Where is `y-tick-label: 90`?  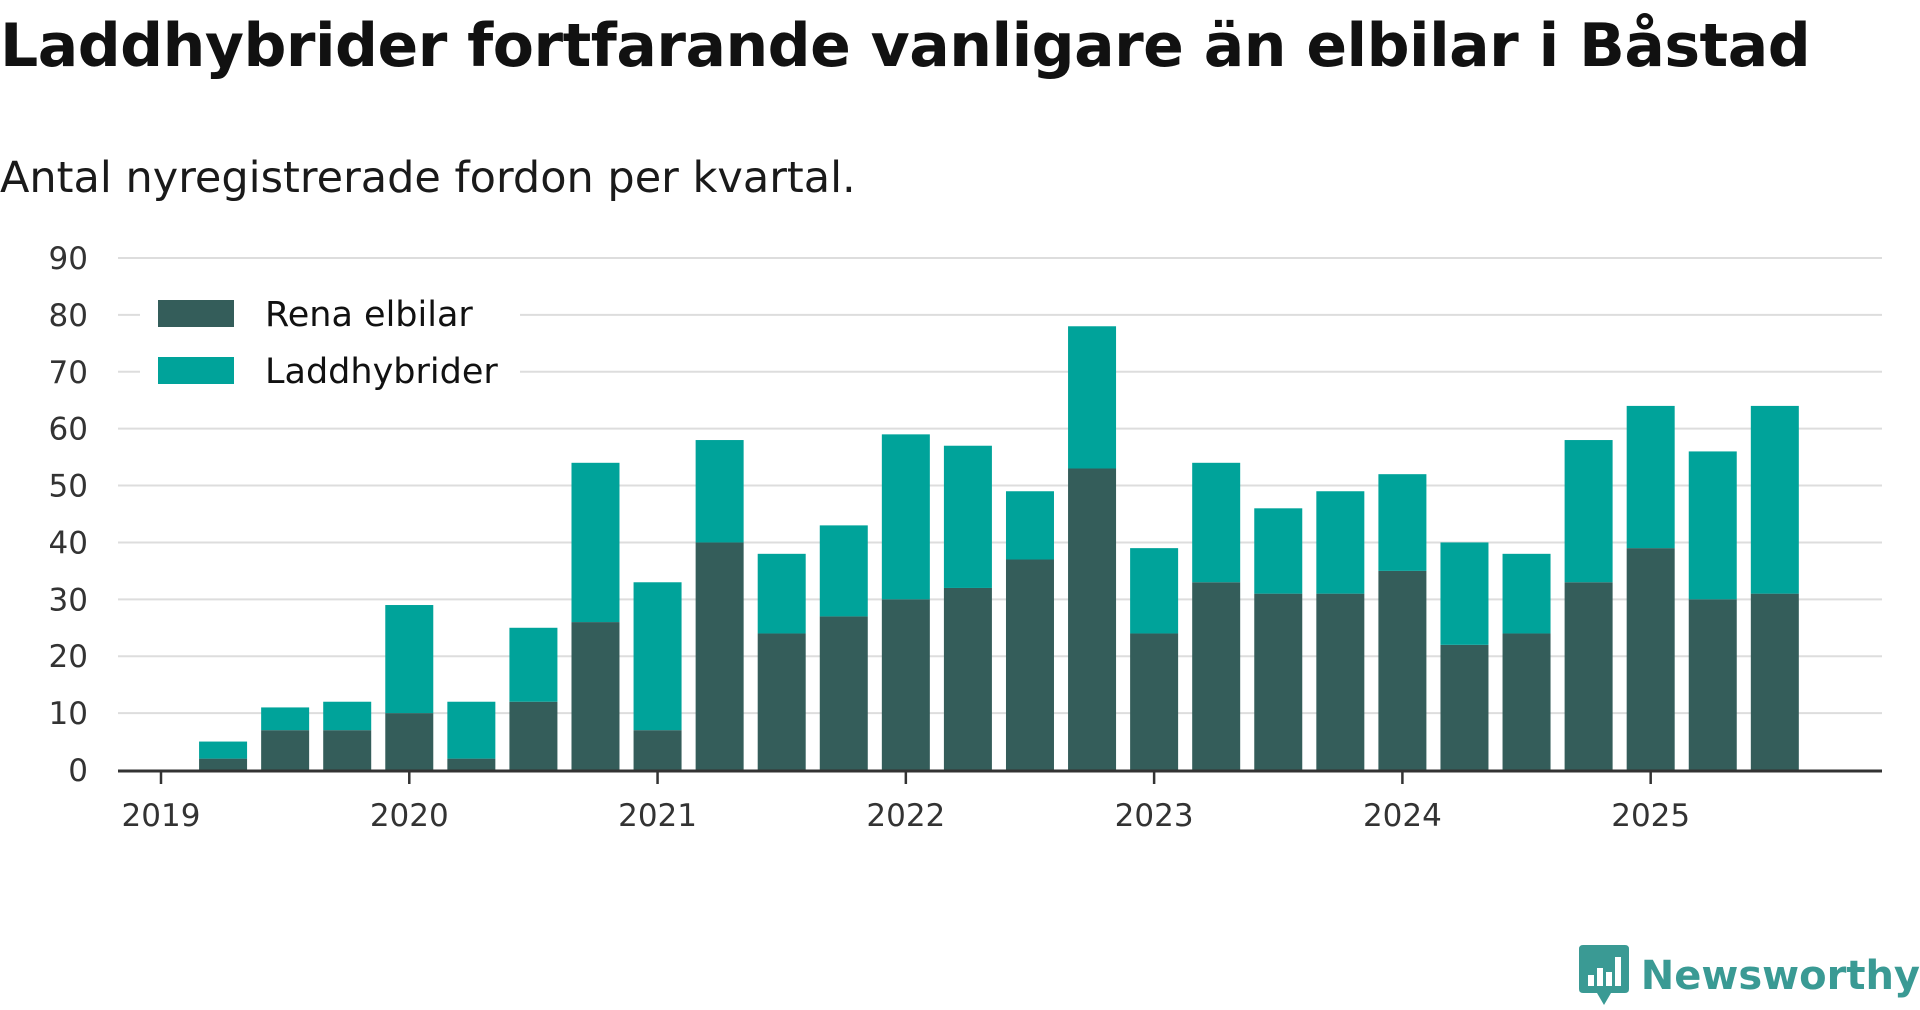 y-tick-label: 90 is located at coordinates (68, 259).